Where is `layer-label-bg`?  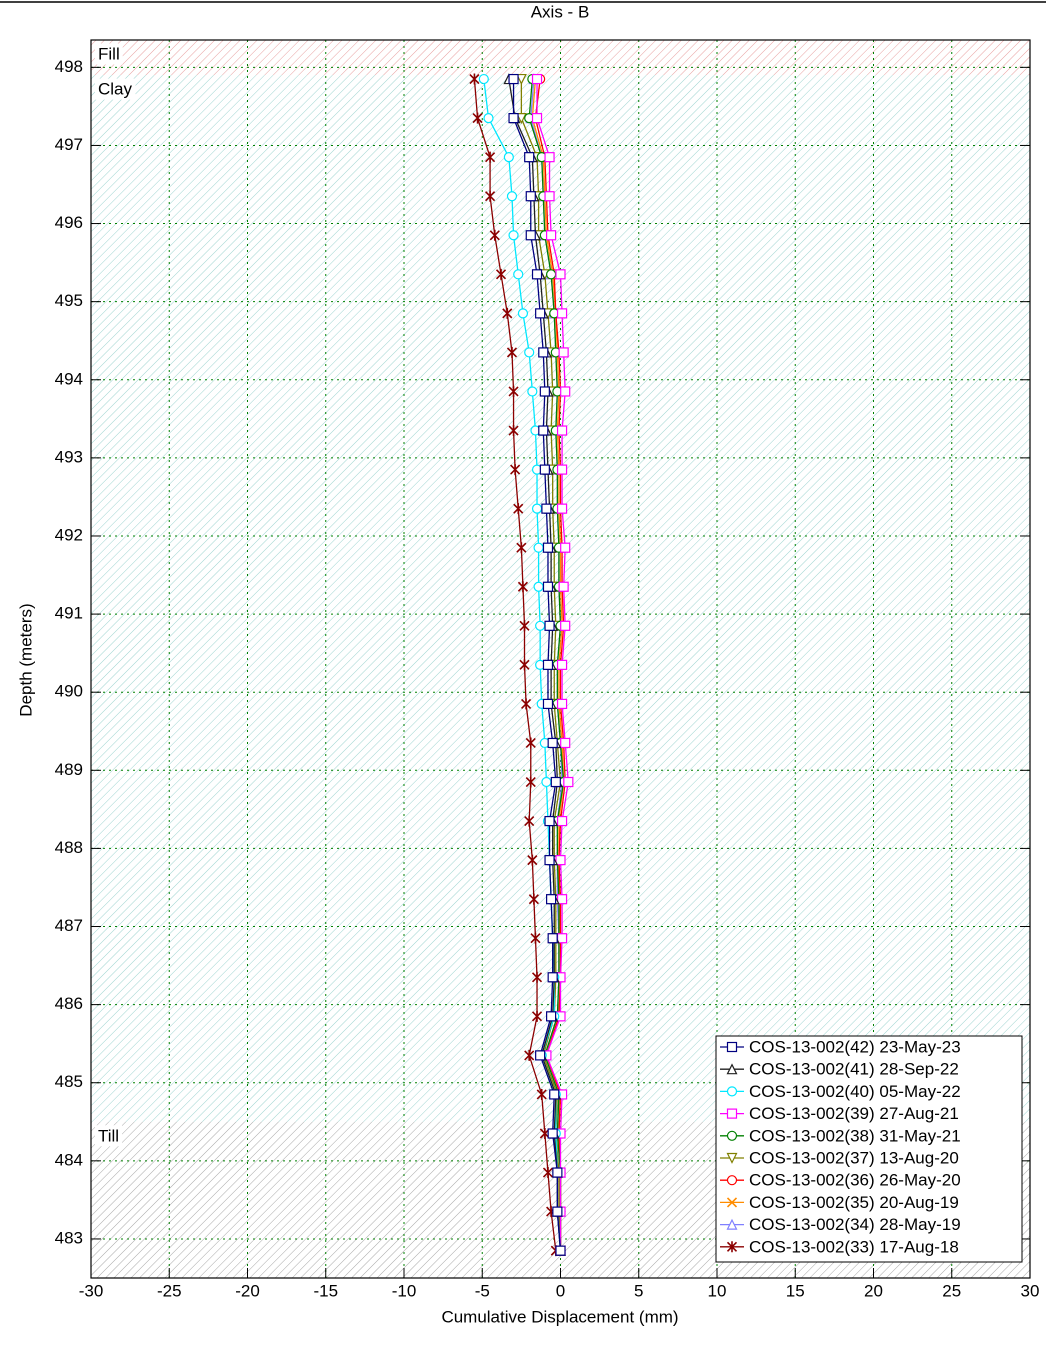 layer-label-bg is located at coordinates (109, 54).